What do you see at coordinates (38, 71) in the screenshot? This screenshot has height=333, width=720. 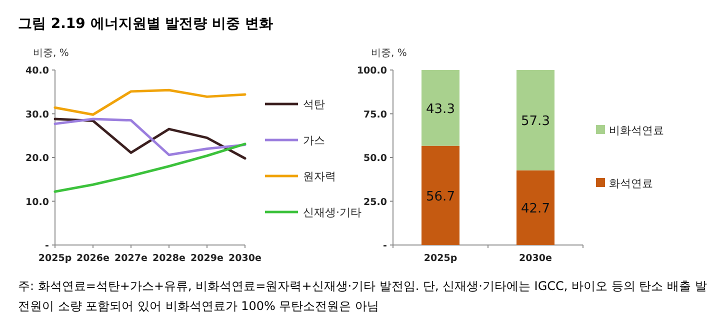 I see `y-tick-label: 40.0` at bounding box center [38, 71].